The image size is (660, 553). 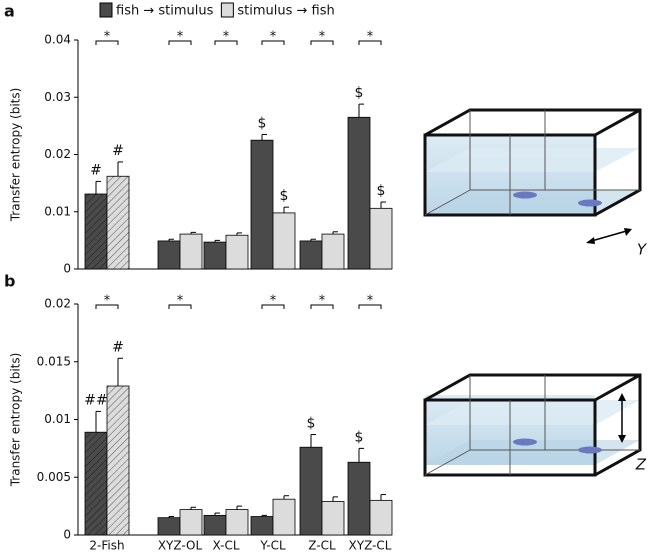 I want to click on y-tick-label: 0.015, so click(x=54, y=361).